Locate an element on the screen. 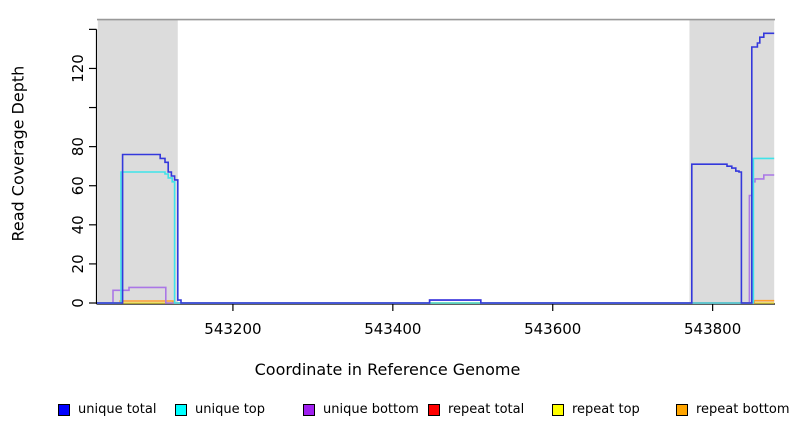 The image size is (792, 432). legend-swatch-repeat-total is located at coordinates (434, 410).